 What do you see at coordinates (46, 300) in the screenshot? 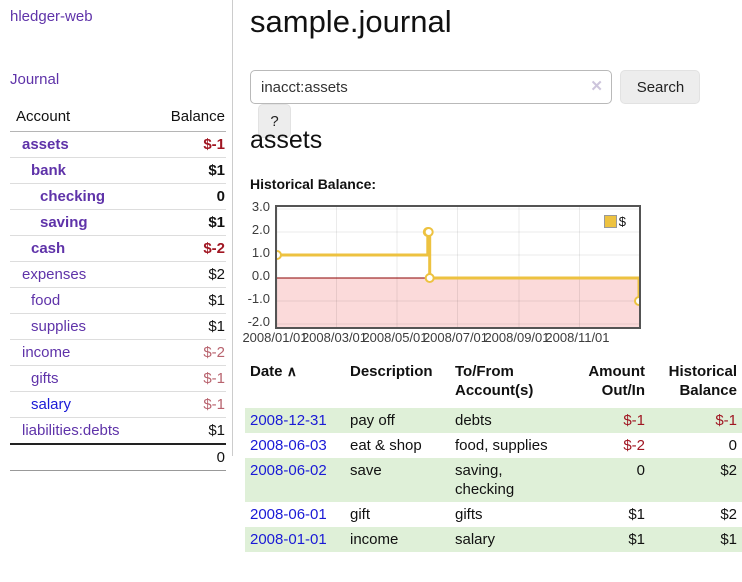
I see `account-link: food` at bounding box center [46, 300].